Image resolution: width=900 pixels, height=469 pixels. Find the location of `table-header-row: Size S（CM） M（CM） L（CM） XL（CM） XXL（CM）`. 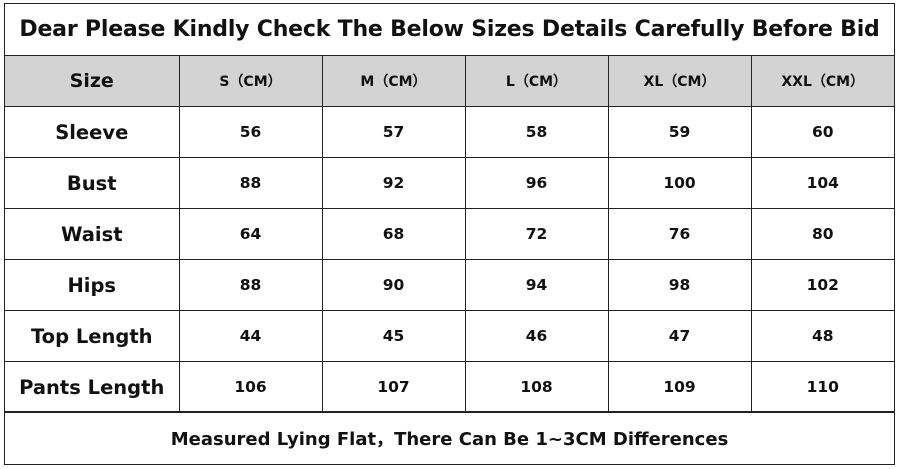

table-header-row: Size S（CM） M（CM） L（CM） XL（CM） XXL（CM） is located at coordinates (449, 81).